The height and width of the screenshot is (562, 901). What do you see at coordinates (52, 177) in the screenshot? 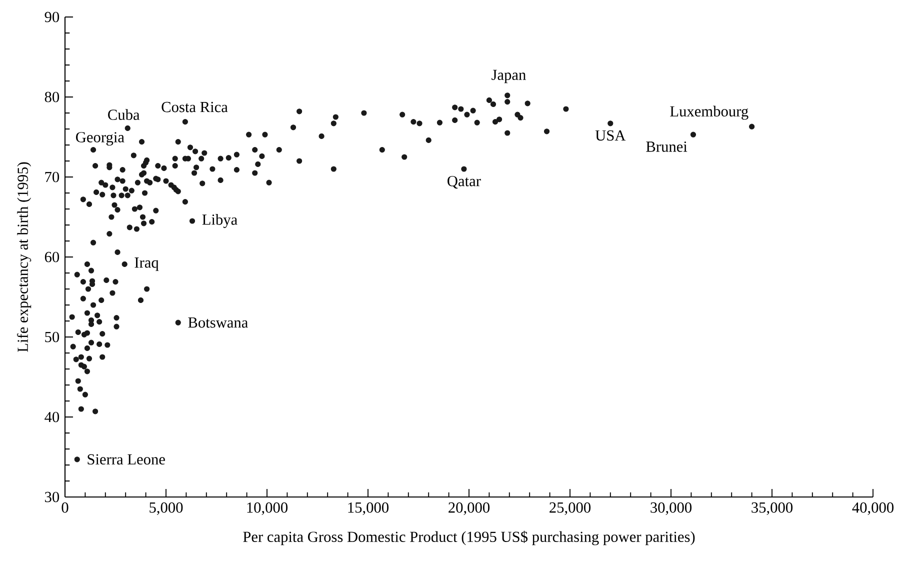
I see `y-tick-label: 70` at bounding box center [52, 177].